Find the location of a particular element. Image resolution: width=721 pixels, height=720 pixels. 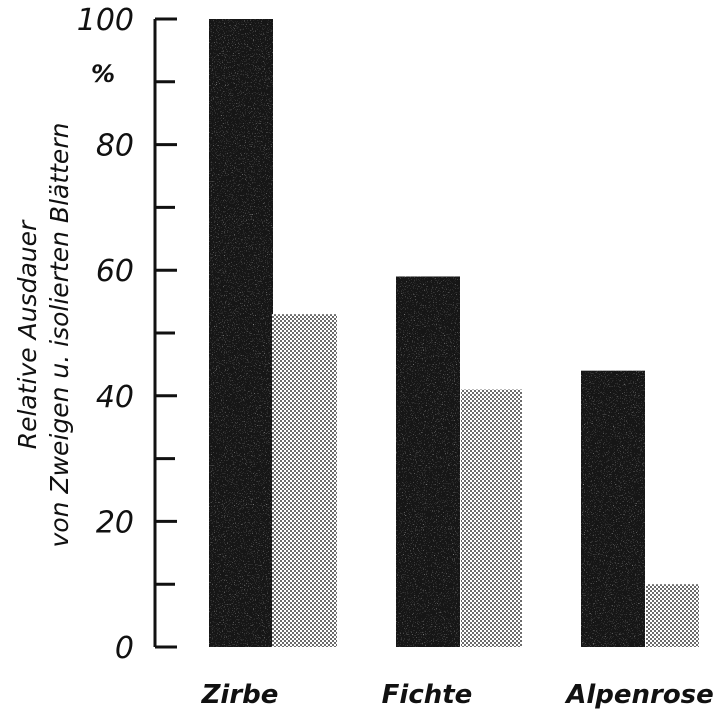

y-tick-label: 80 is located at coordinates (115, 146).